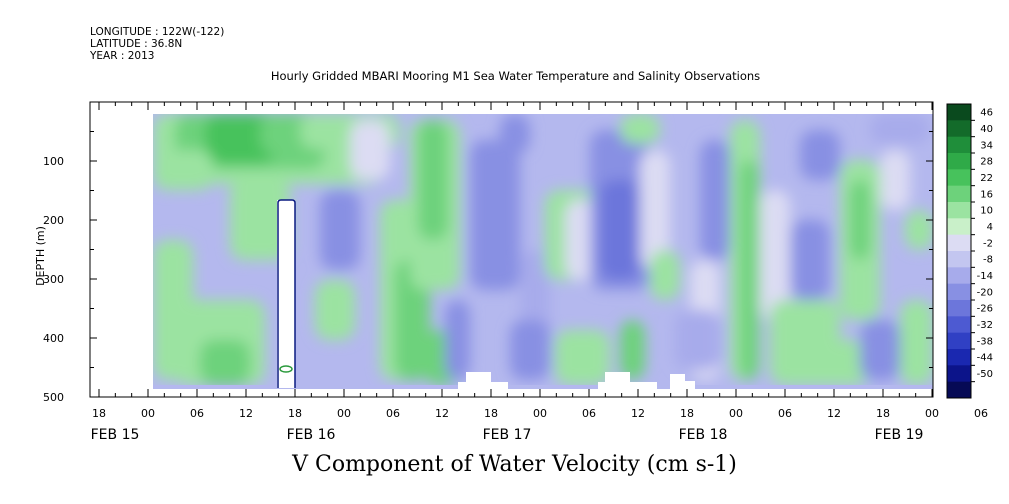 This screenshot has width=1009, height=504. I want to click on colorbar-tick-label: -50, so click(985, 374).